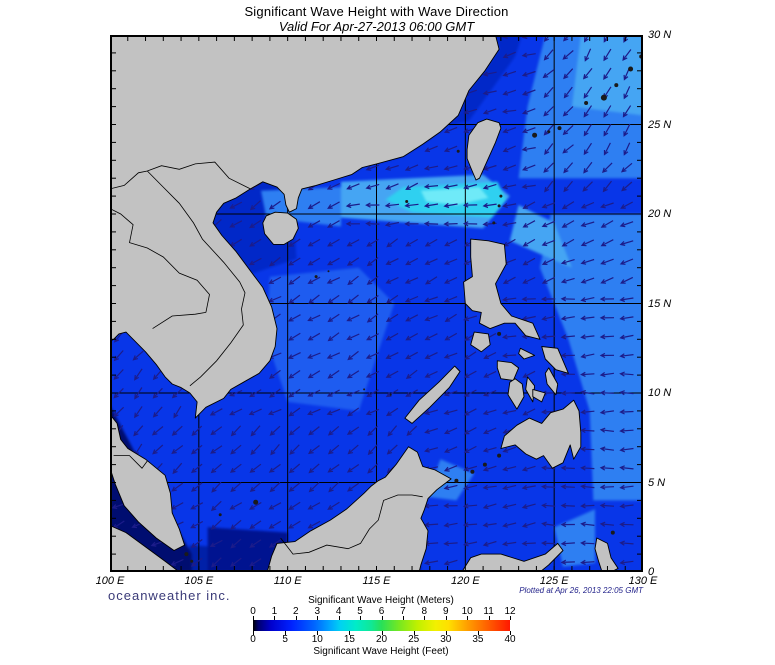 The image size is (775, 665). What do you see at coordinates (169, 595) in the screenshot?
I see `oceanweather-credit: oceanweather inc.` at bounding box center [169, 595].